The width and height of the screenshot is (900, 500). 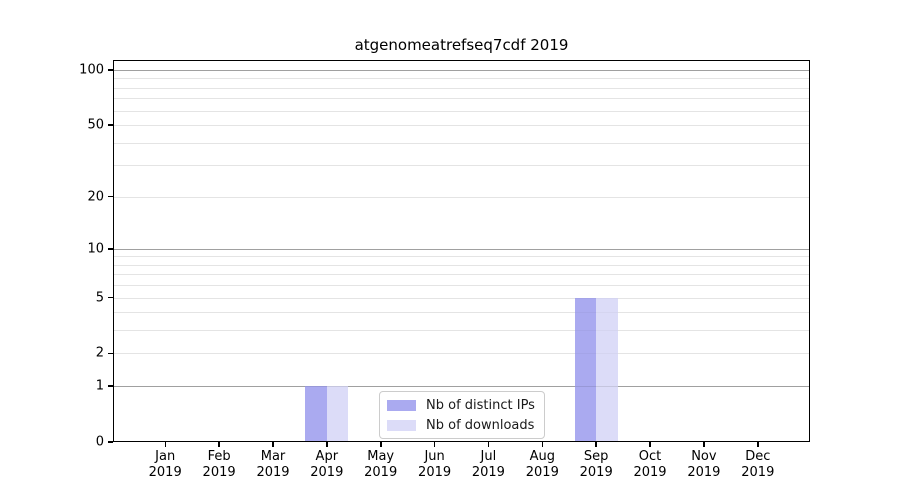 What do you see at coordinates (95, 197) in the screenshot?
I see `y-tick-label-20: 20` at bounding box center [95, 197].